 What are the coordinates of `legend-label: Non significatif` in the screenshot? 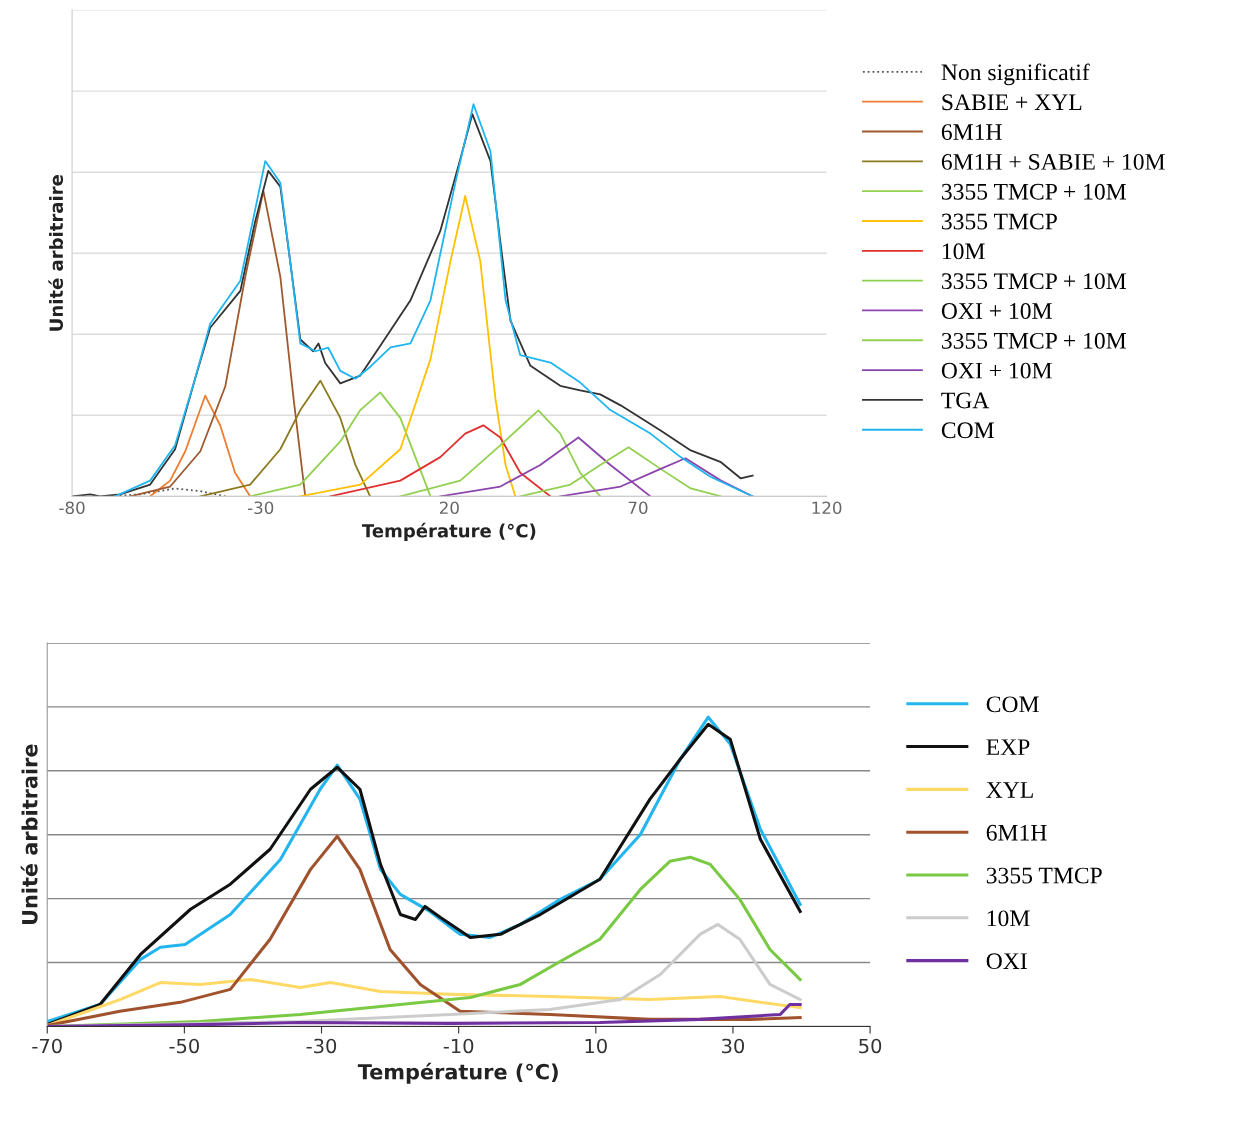 It's located at (1015, 74).